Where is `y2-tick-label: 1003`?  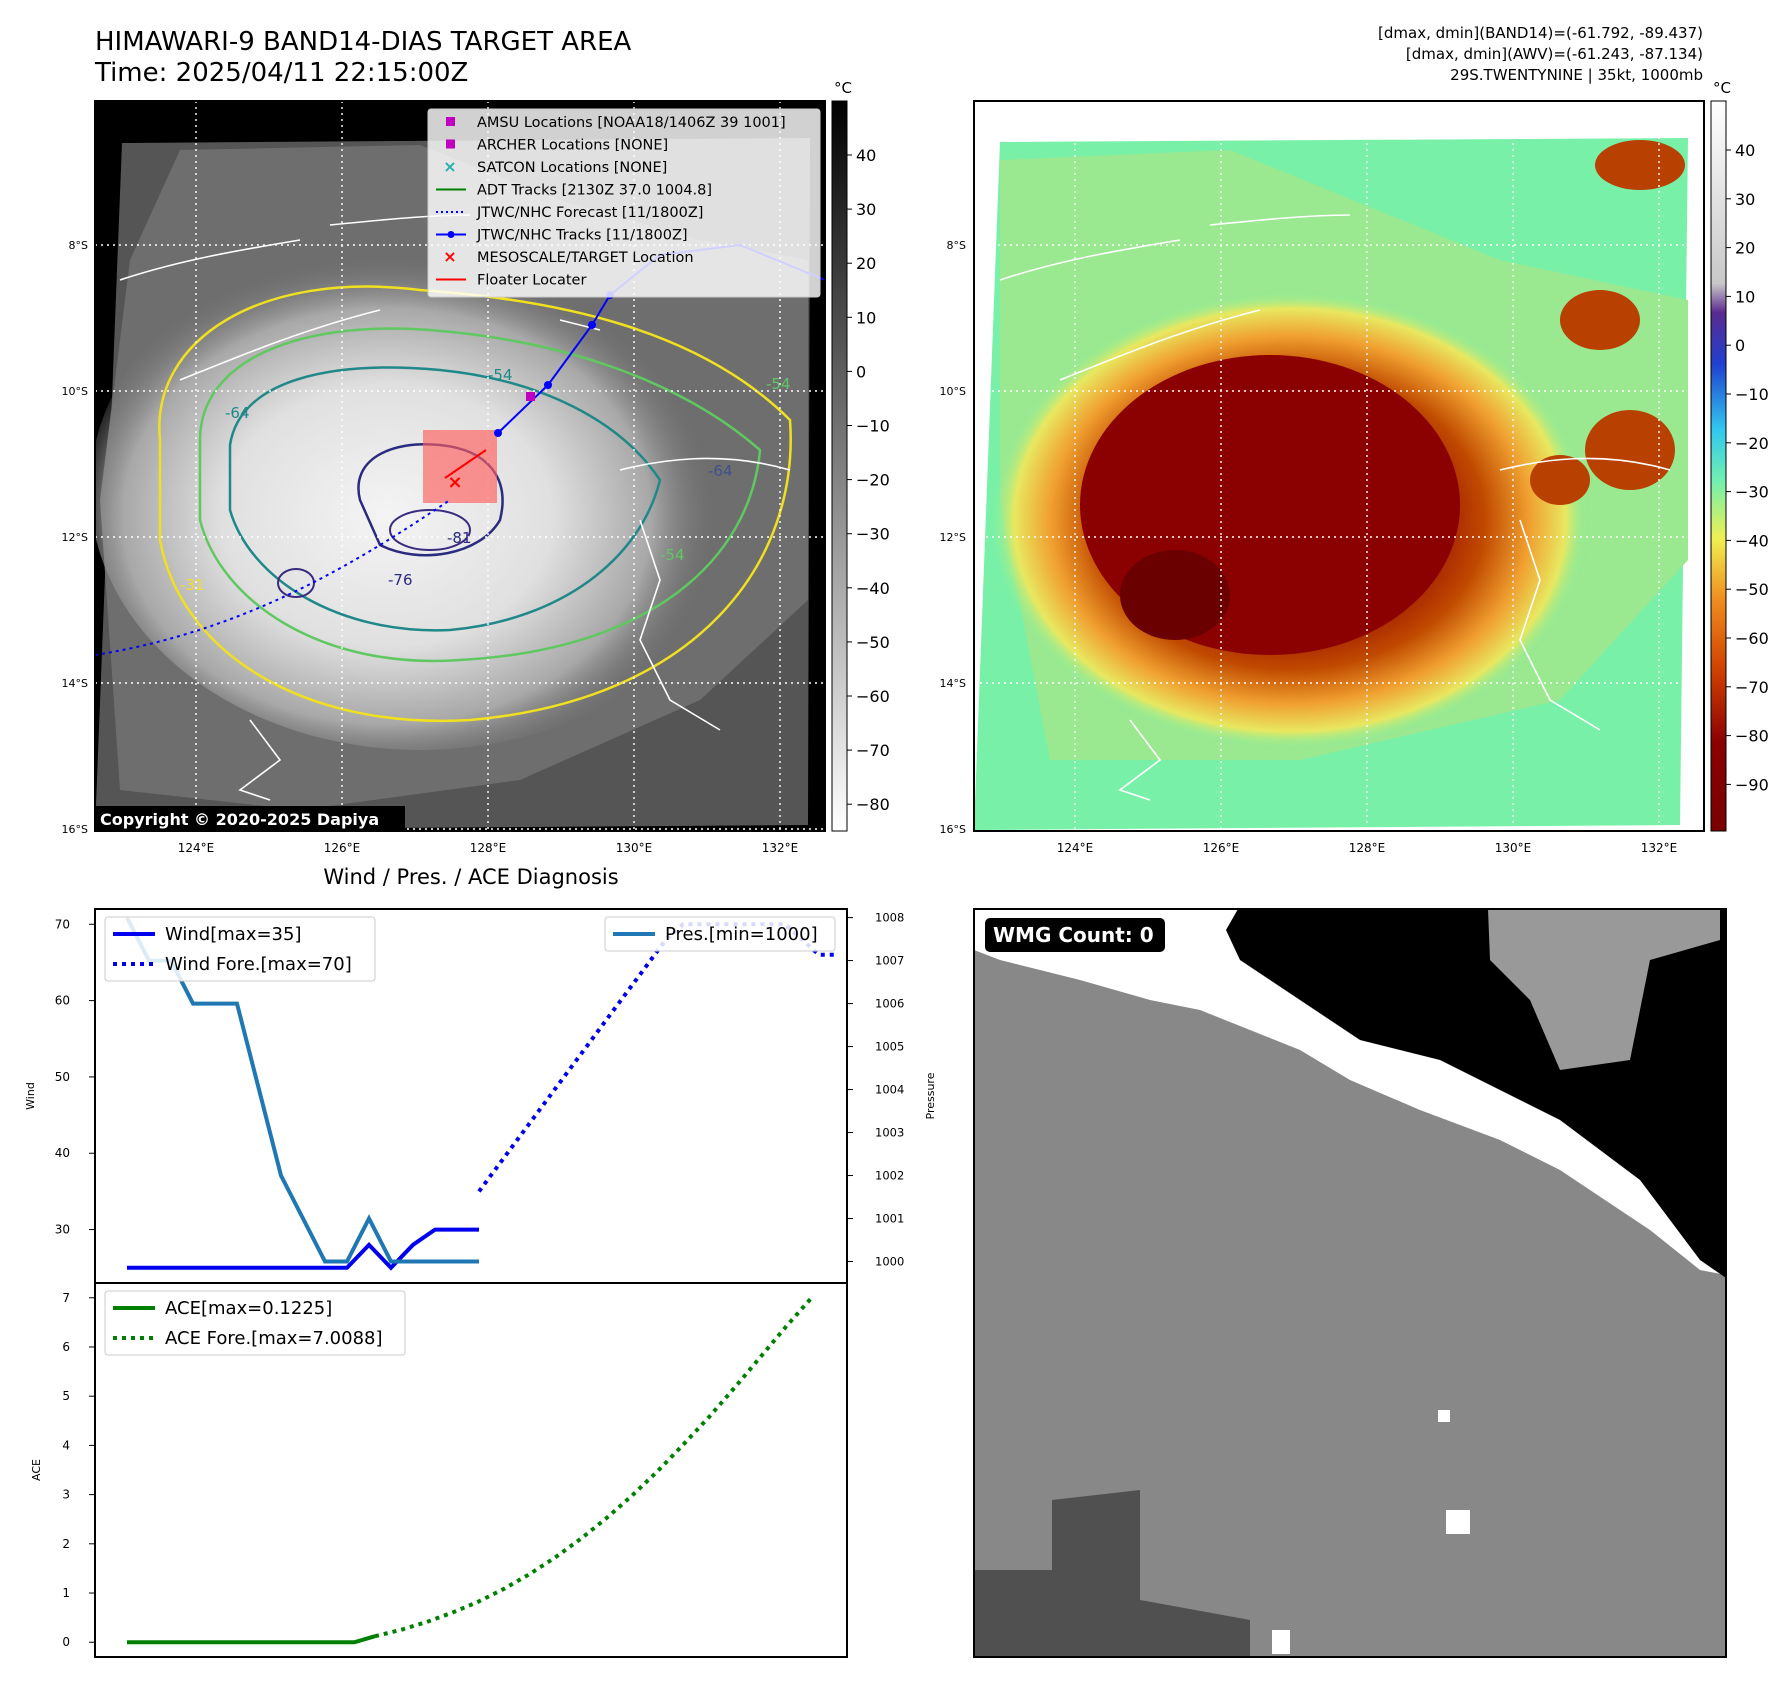
y2-tick-label: 1003 is located at coordinates (889, 1133).